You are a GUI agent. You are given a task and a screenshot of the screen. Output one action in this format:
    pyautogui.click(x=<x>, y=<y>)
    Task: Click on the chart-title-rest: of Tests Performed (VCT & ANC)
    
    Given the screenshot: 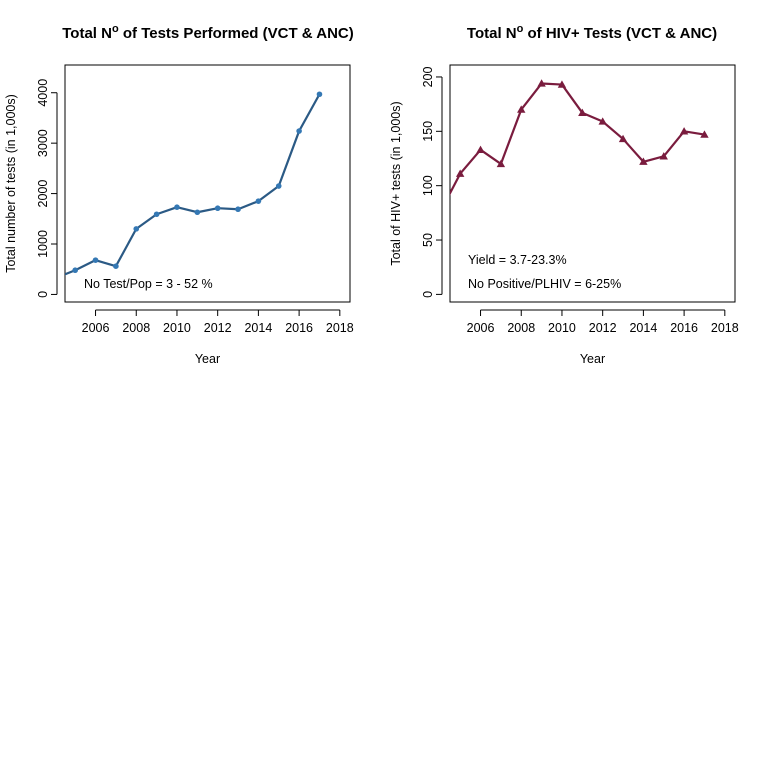 What is the action you would take?
    pyautogui.click(x=236, y=33)
    